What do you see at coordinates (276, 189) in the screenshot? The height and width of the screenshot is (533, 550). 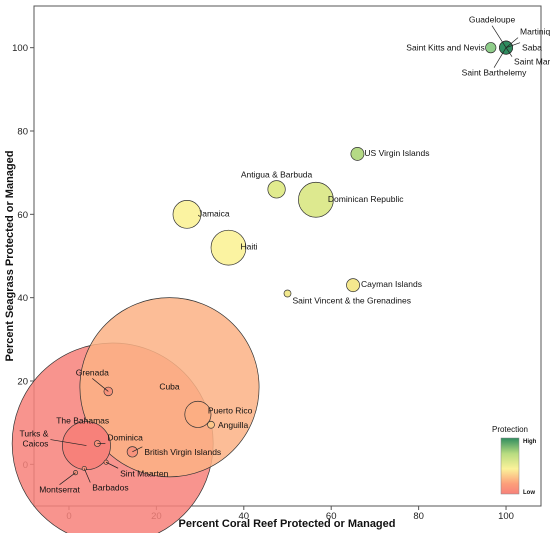 I see `bubble-antigua-and-barbuda` at bounding box center [276, 189].